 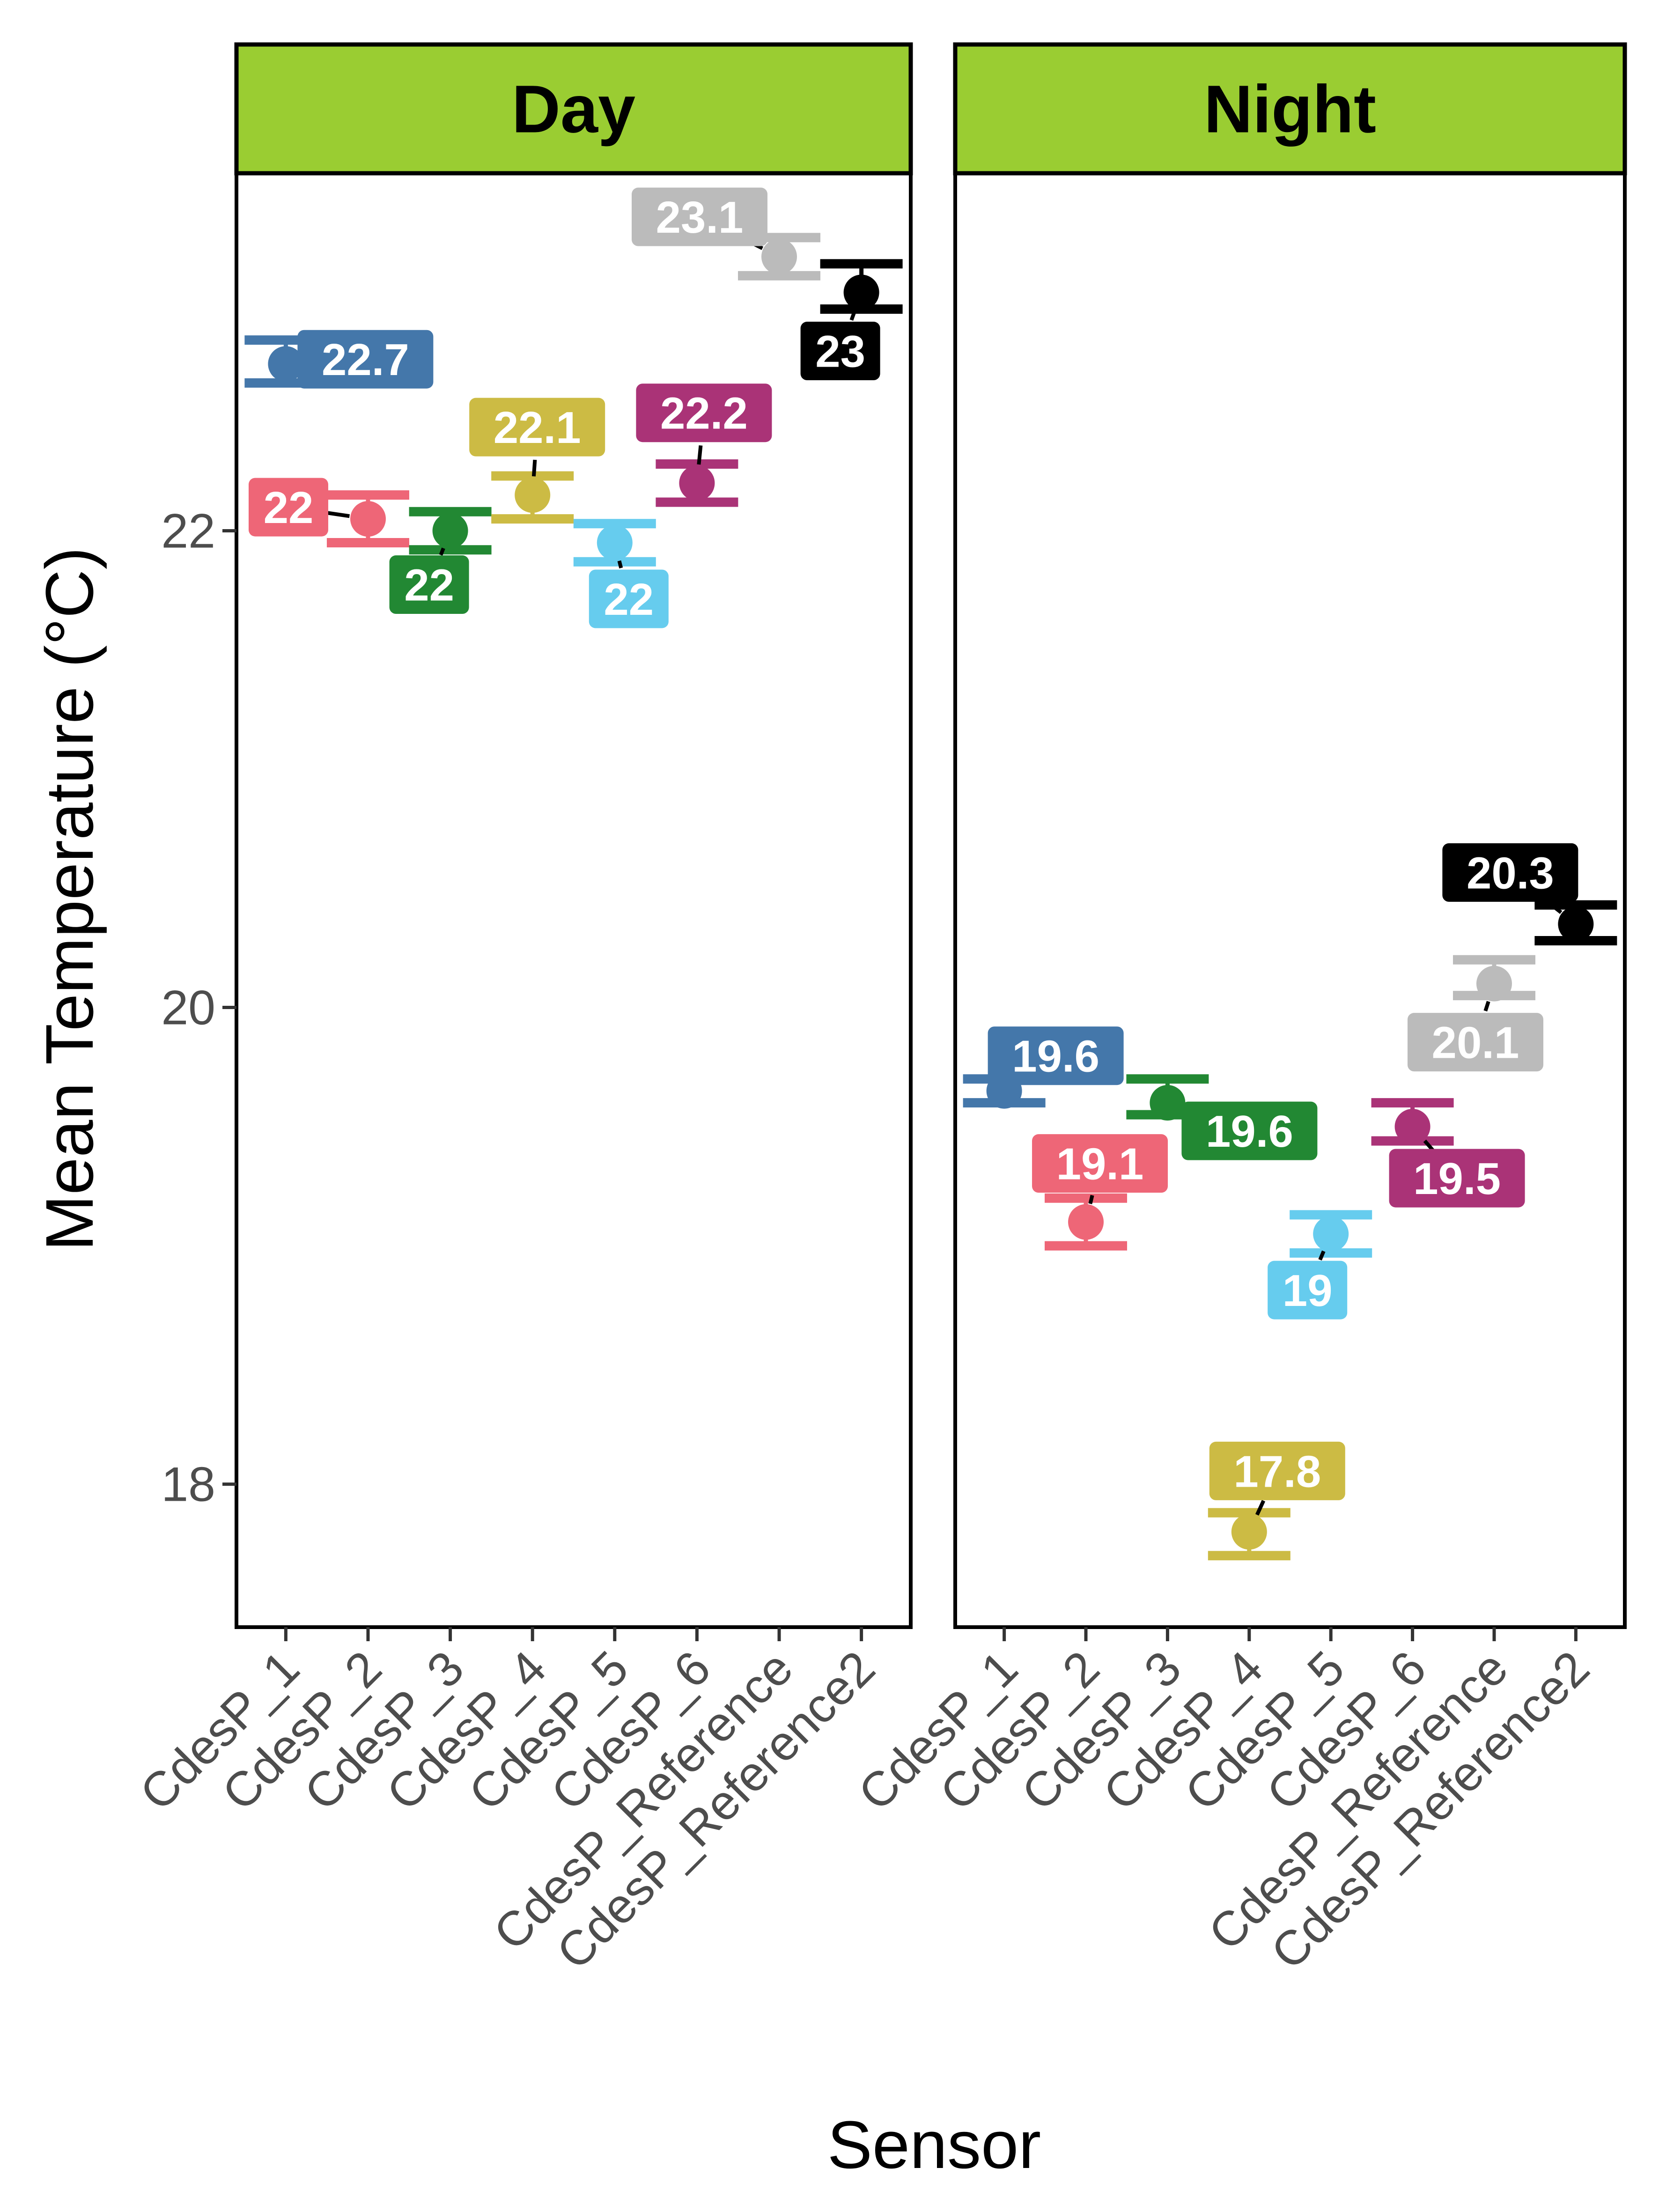 What do you see at coordinates (188, 1485) in the screenshot?
I see `y-tick-label: 18` at bounding box center [188, 1485].